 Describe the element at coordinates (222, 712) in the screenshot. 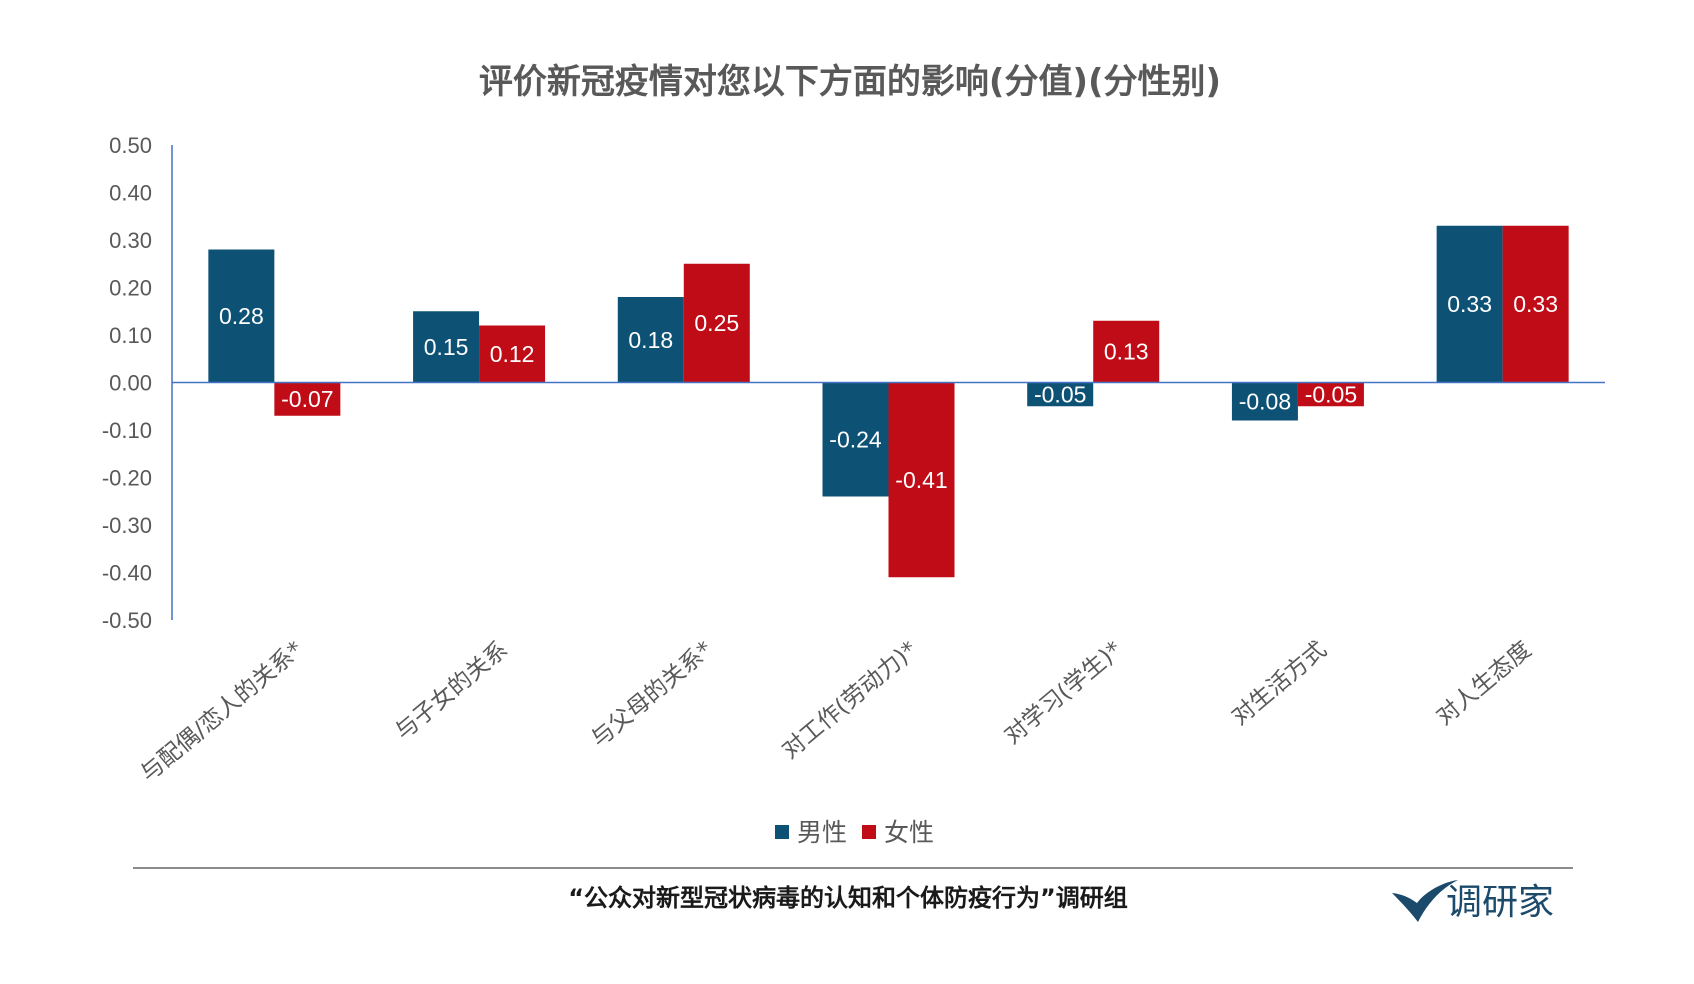

I see `x-tick-label: 与配偶/恋人的关系*` at that location.